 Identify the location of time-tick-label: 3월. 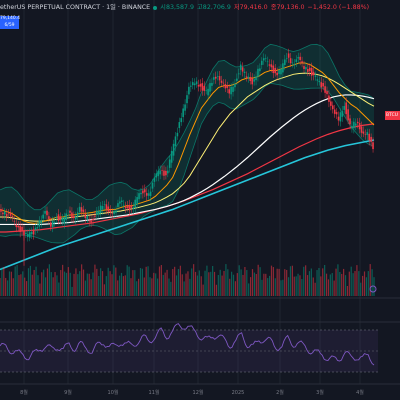
(320, 392).